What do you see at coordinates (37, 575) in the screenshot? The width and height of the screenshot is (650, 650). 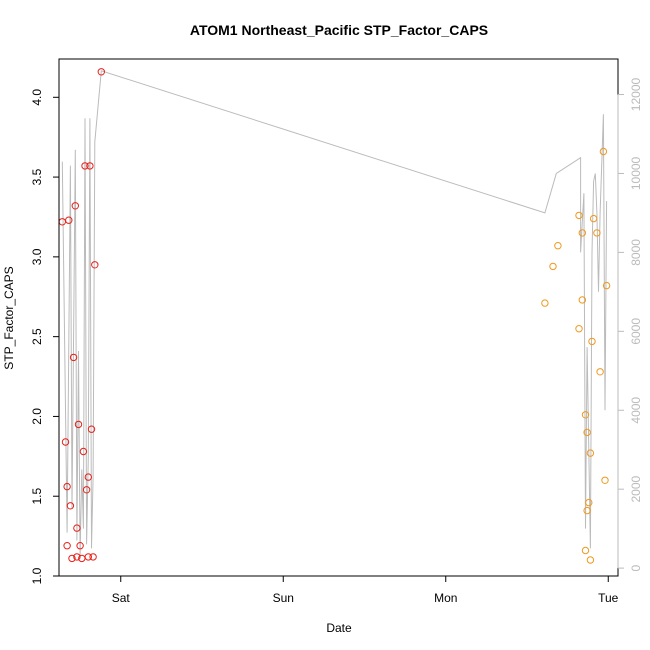 I see `y-left-tick-label: 1.0` at bounding box center [37, 575].